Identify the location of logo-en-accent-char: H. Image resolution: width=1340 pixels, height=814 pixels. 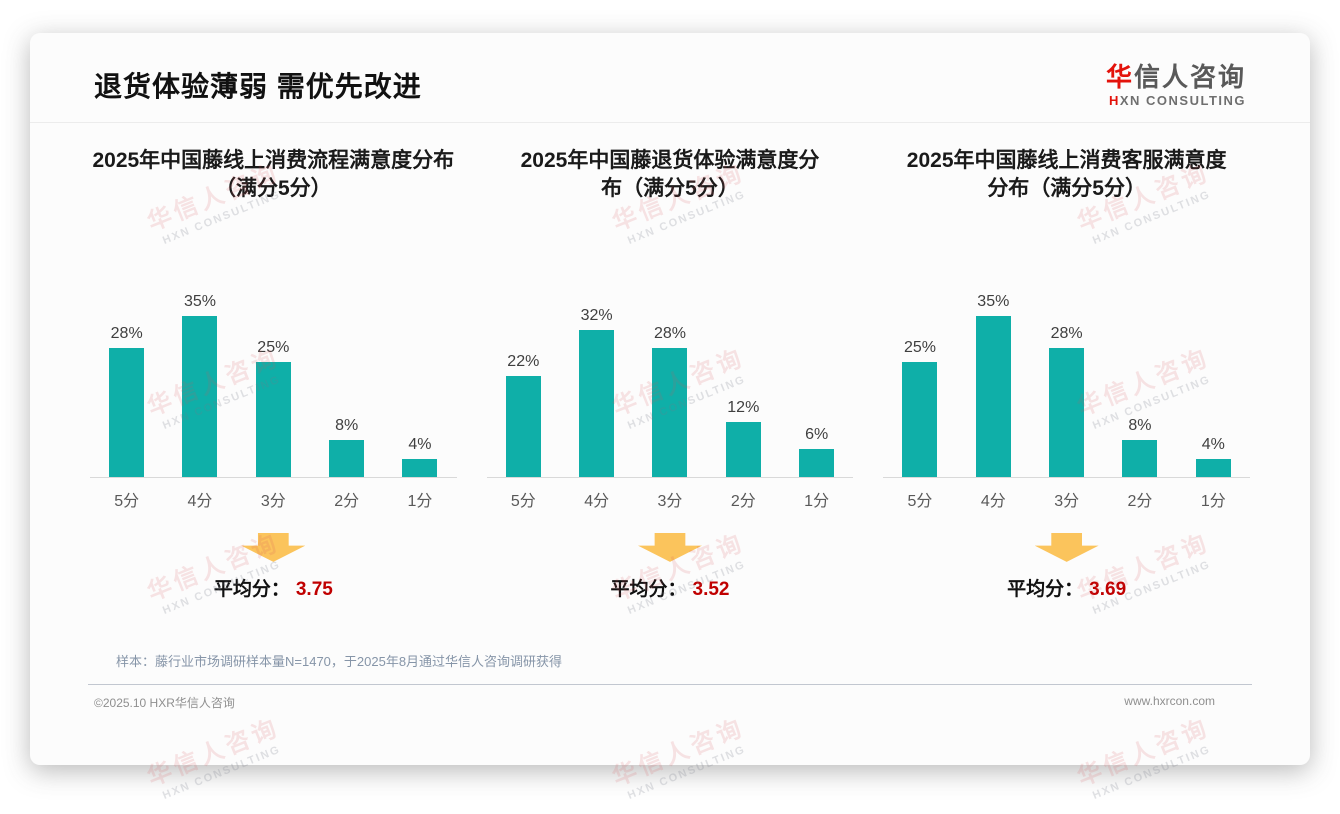
(1114, 100).